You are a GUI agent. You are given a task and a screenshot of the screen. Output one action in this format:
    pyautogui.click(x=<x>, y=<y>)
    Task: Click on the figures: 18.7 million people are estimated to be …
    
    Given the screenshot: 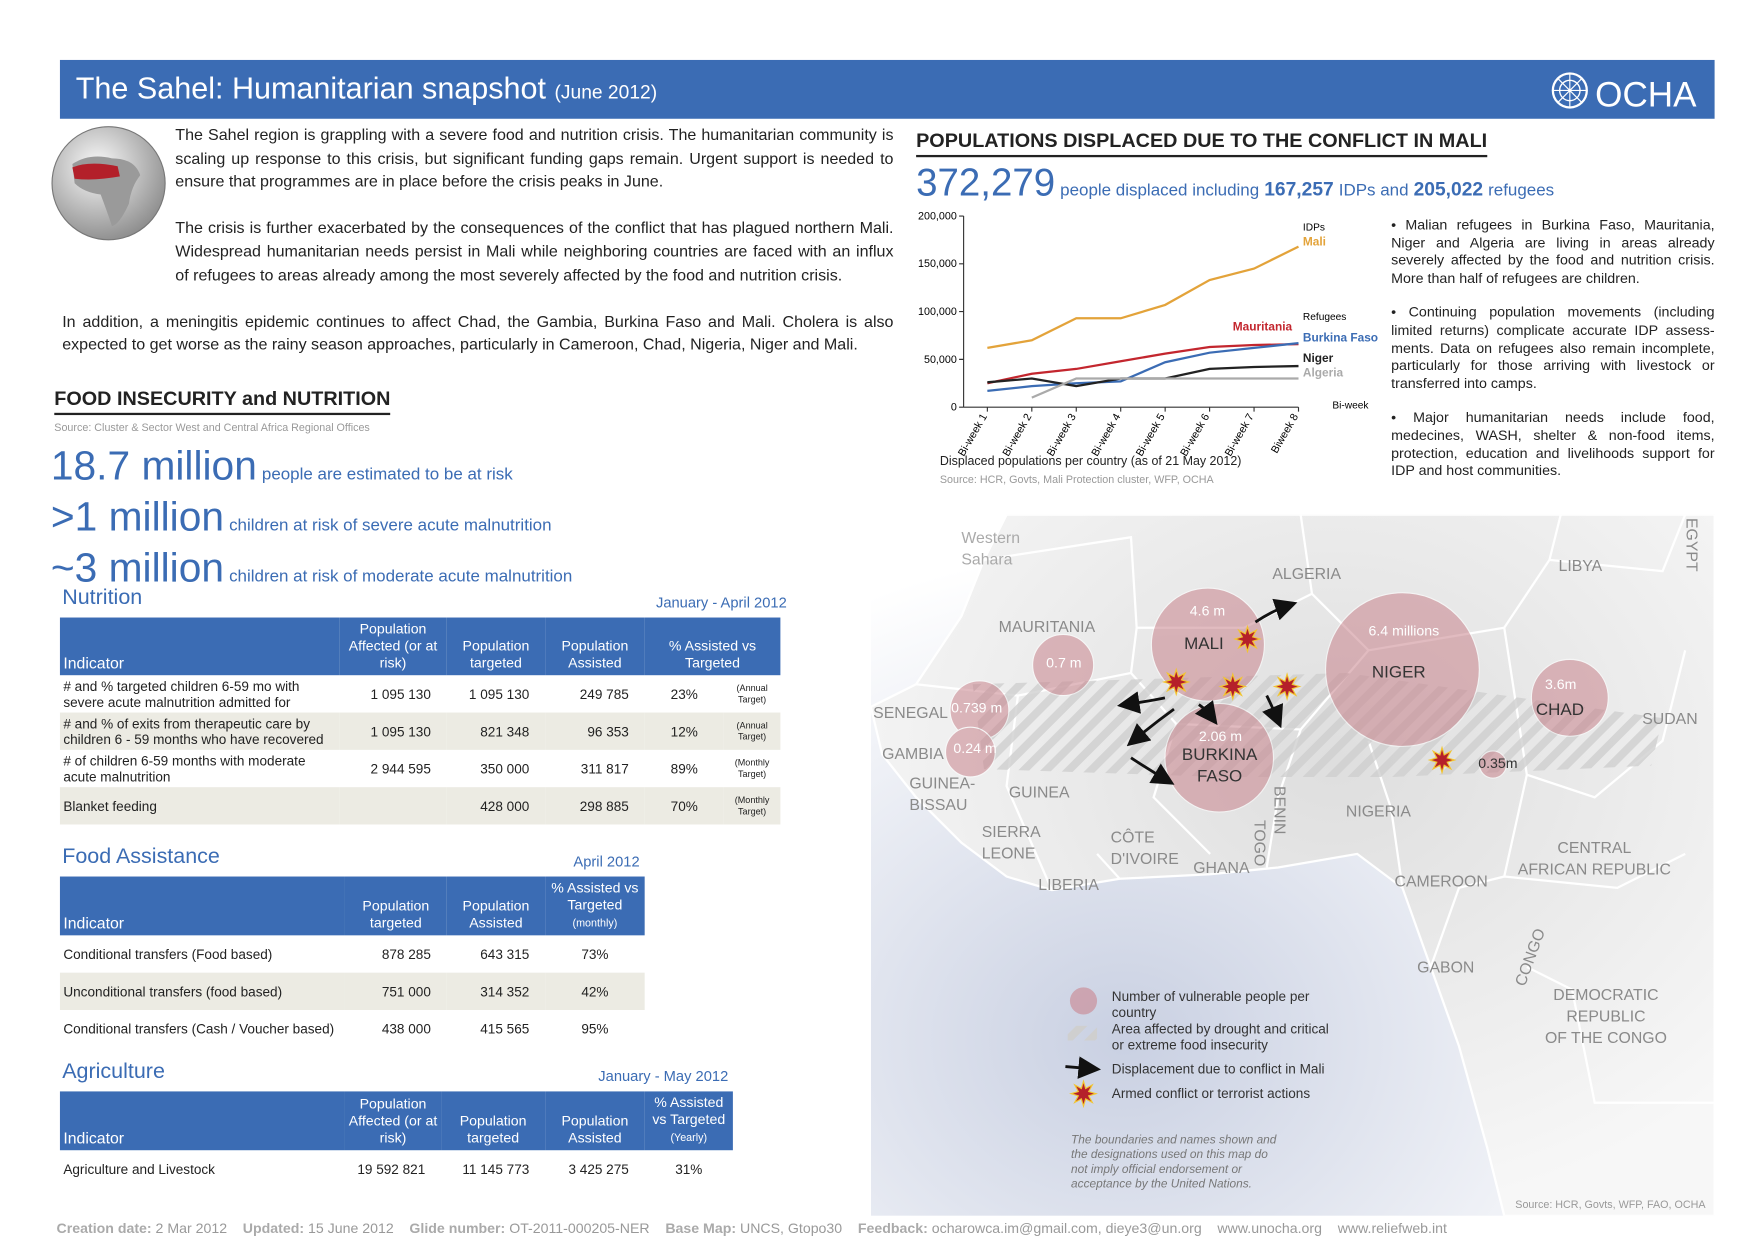 What is the action you would take?
    pyautogui.click(x=311, y=520)
    